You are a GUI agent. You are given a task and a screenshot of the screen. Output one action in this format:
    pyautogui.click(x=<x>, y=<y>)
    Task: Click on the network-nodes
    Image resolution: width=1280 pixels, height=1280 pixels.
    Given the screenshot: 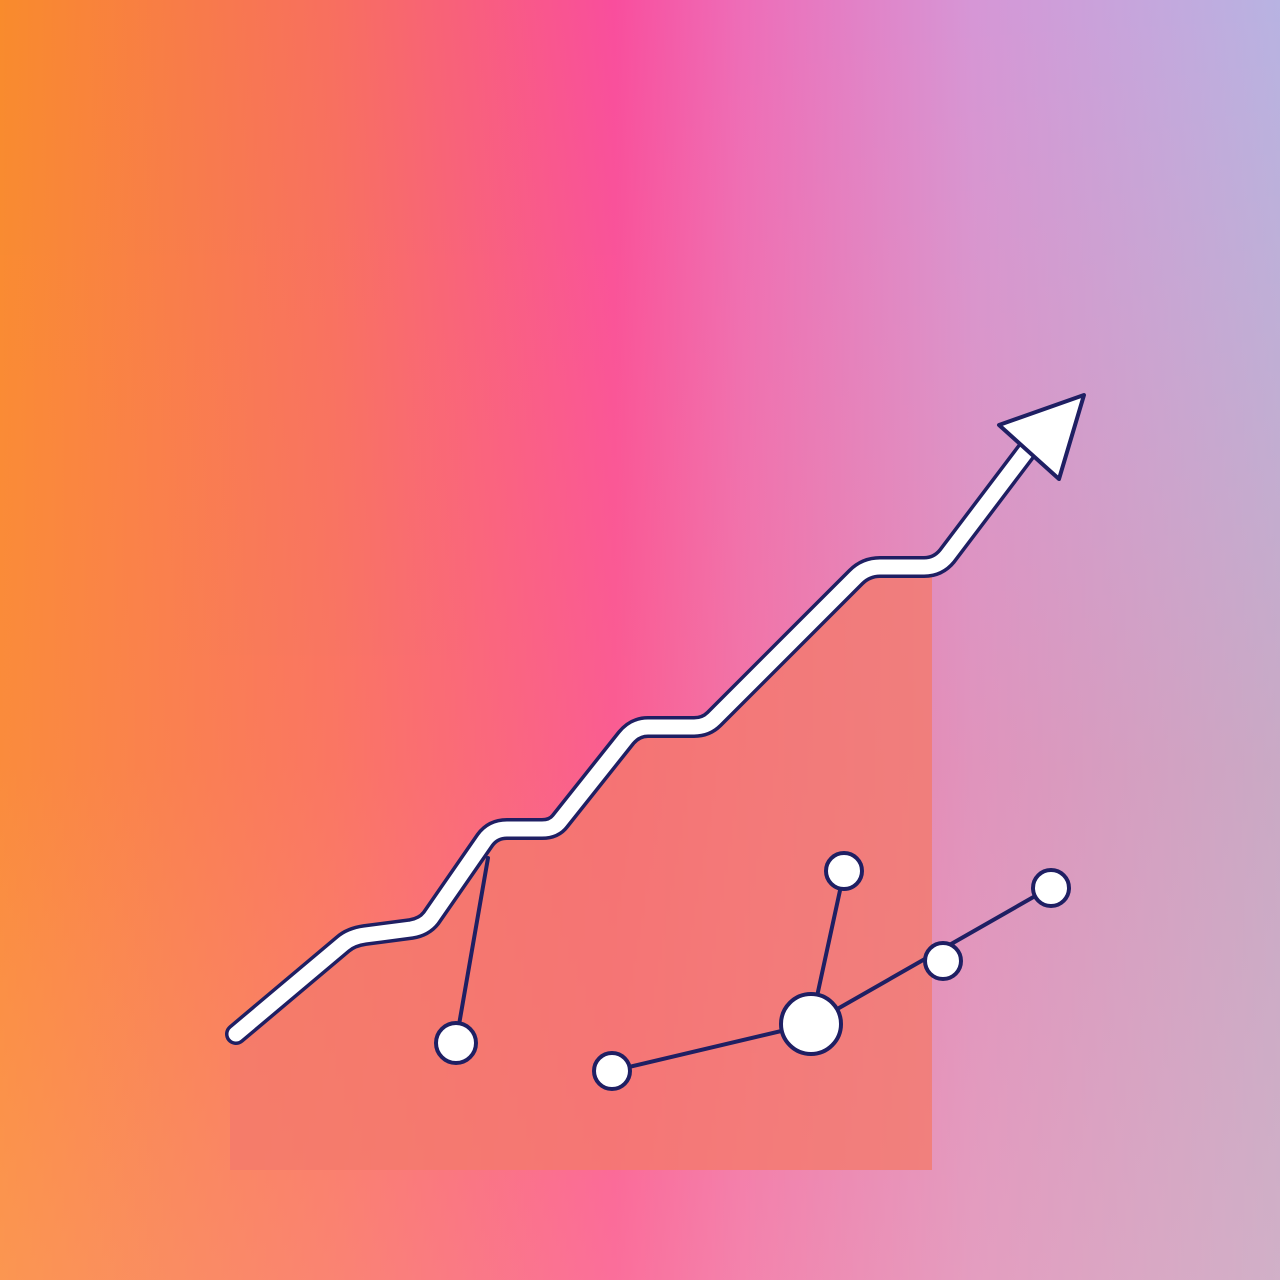 What is the action you would take?
    pyautogui.click(x=752, y=971)
    